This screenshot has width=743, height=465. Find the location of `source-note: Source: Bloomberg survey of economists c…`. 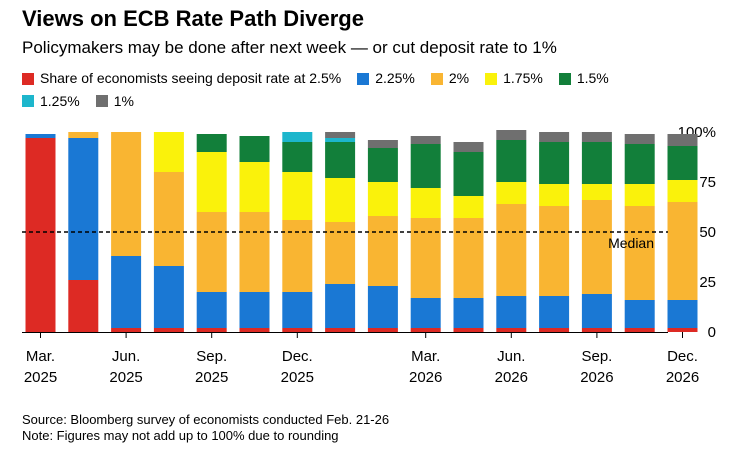

source-note: Source: Bloomberg survey of economists c… is located at coordinates (206, 419).